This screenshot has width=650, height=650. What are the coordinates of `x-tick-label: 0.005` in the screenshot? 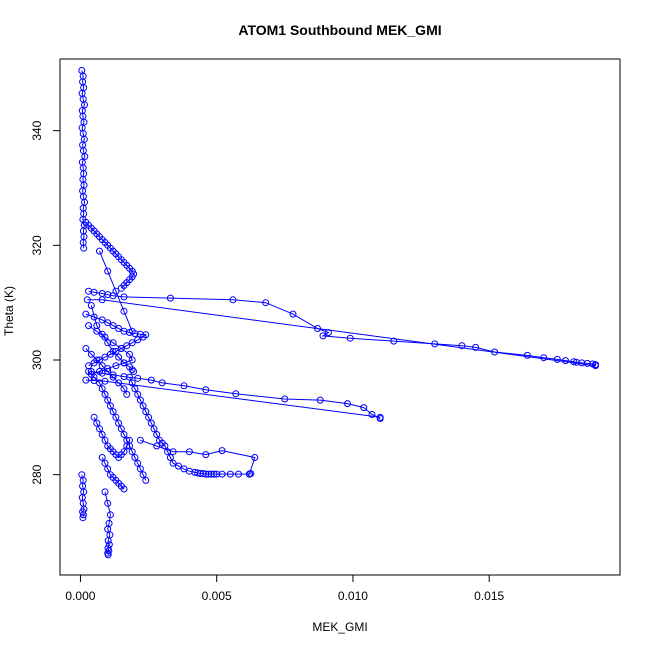 It's located at (217, 596).